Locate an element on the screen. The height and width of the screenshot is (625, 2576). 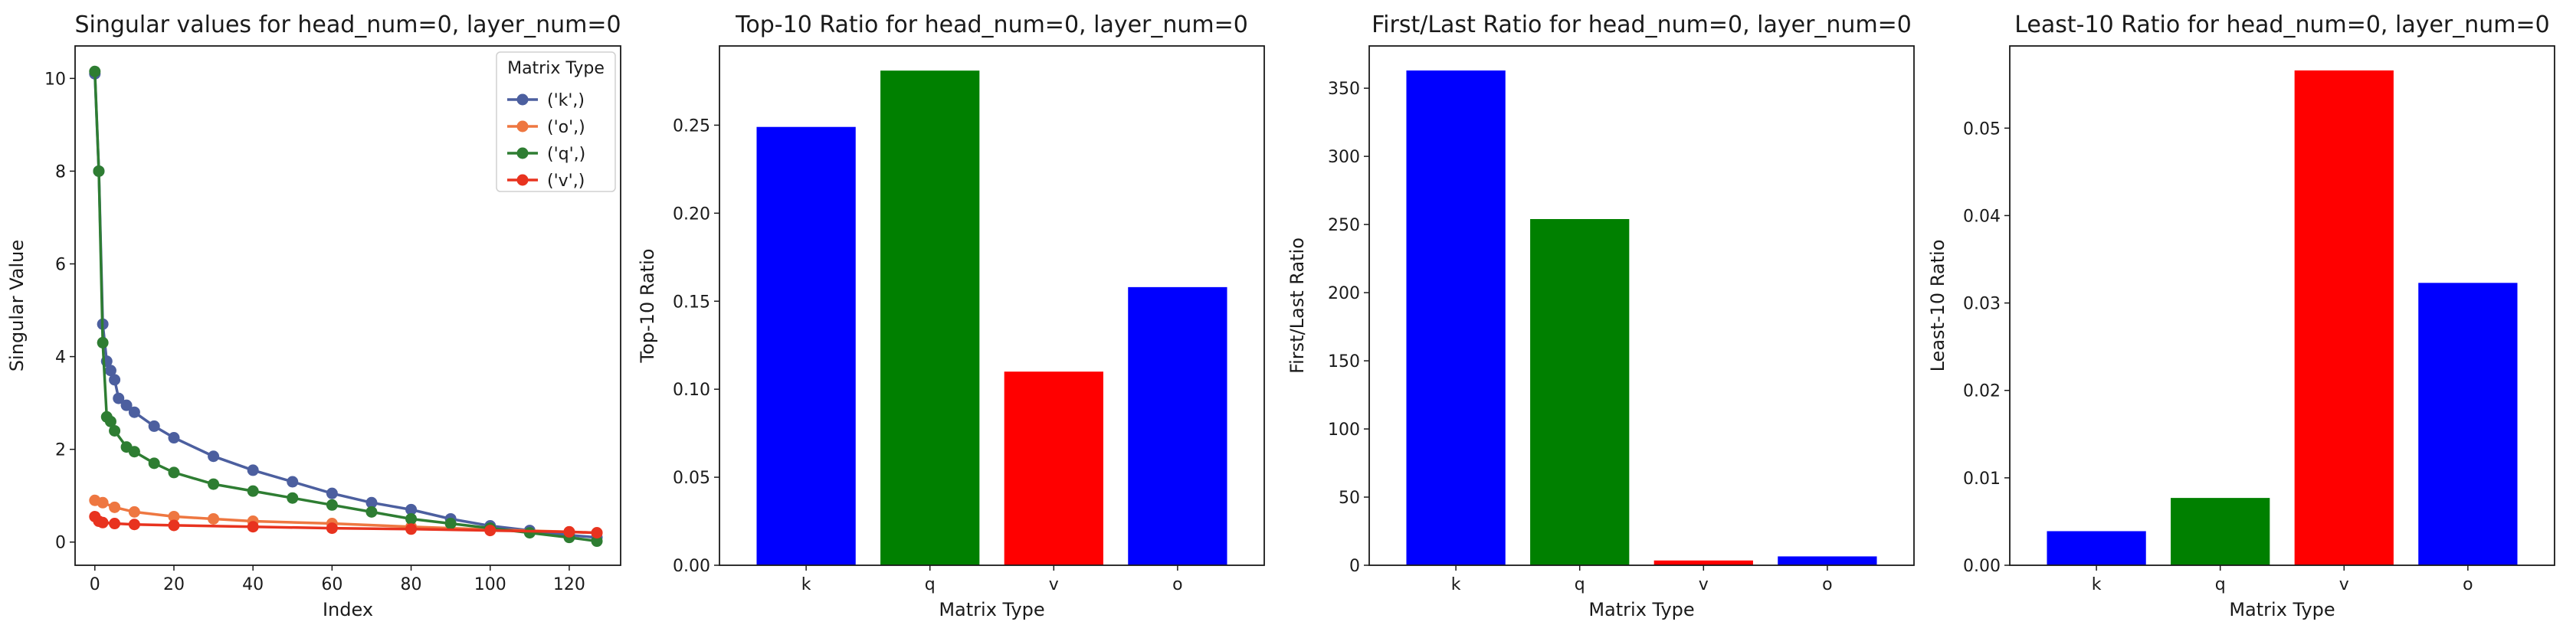
legend-label: ('v',) is located at coordinates (566, 182).